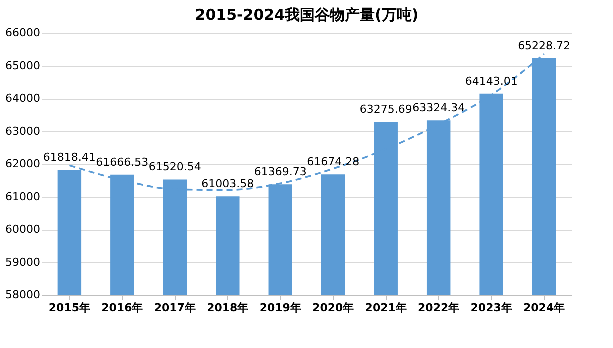  Describe the element at coordinates (280, 172) in the screenshot. I see `data-label: 61369.73` at that location.